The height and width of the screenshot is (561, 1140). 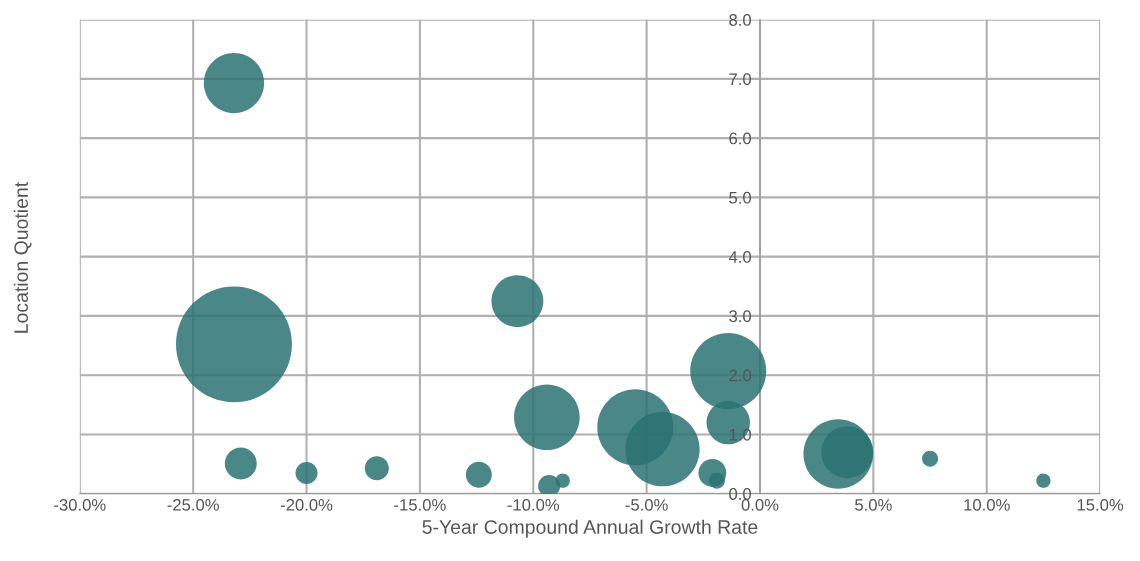 I want to click on x-tick-label: -25.0%, so click(x=193, y=504).